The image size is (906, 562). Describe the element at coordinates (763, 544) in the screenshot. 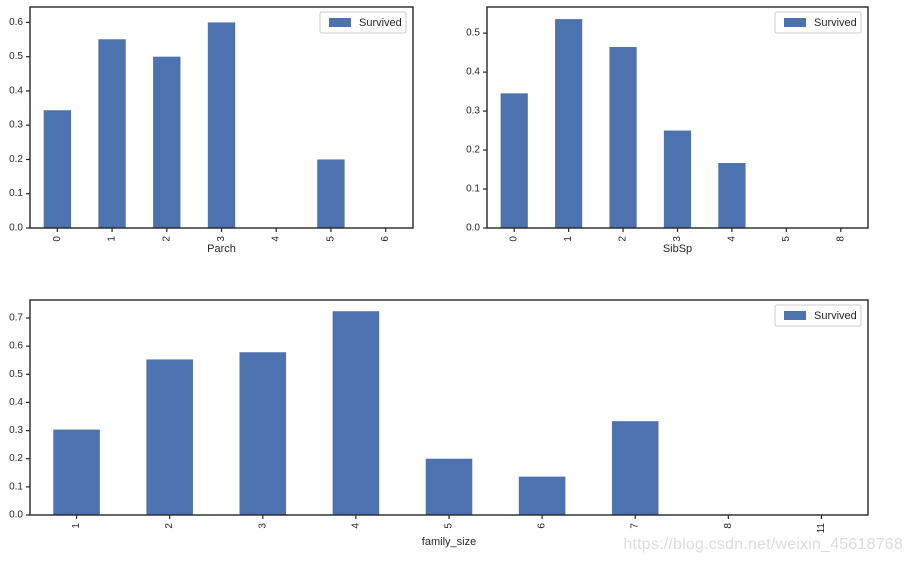

I see `watermark: https://blog.csdn.net/weixin_45618768` at that location.